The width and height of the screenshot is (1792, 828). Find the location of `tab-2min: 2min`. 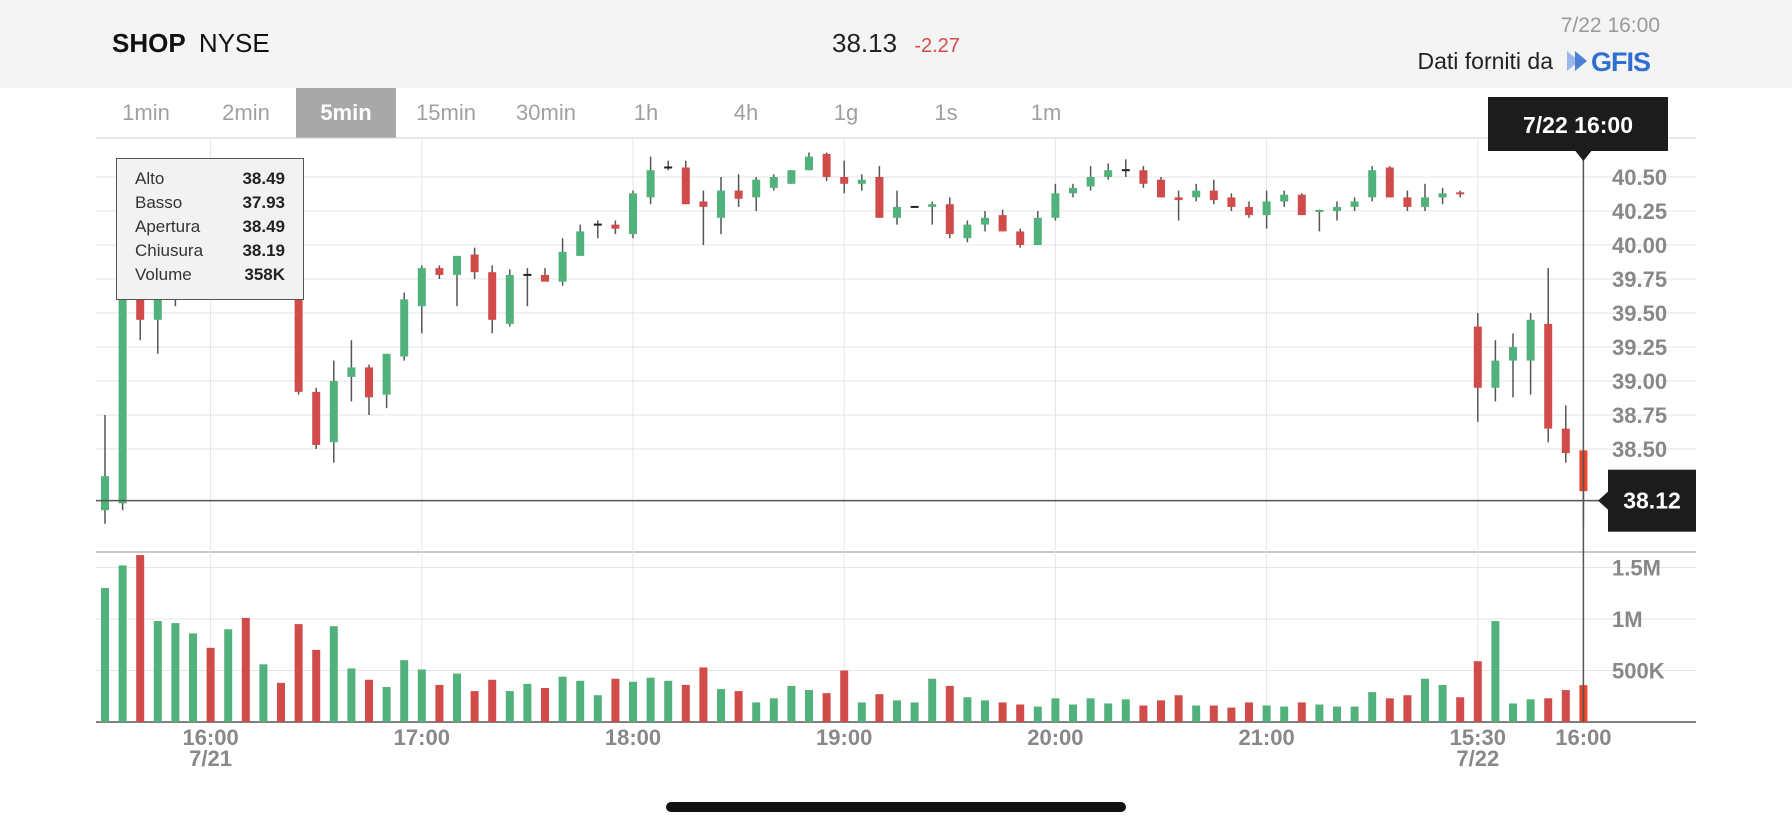

tab-2min: 2min is located at coordinates (246, 112).